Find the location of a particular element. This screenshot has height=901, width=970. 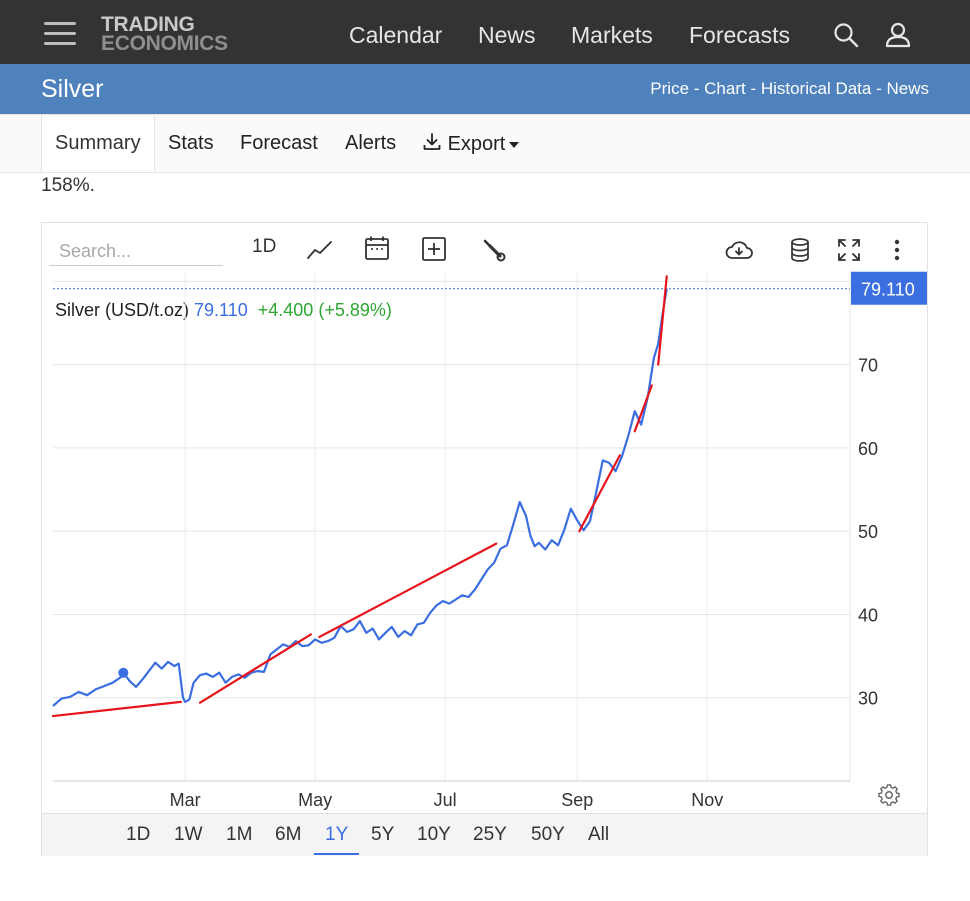

range-6m: 6M is located at coordinates (288, 834).